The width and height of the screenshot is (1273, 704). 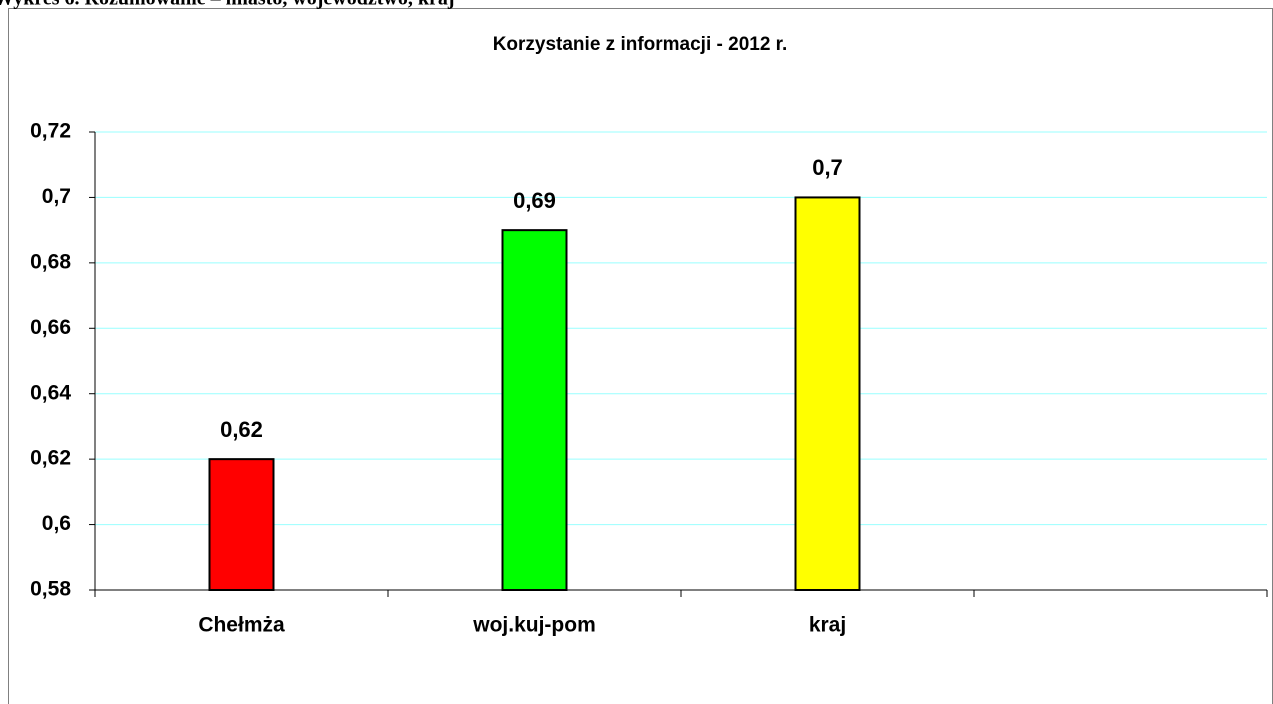 I want to click on value-label: 0,69, so click(x=534, y=200).